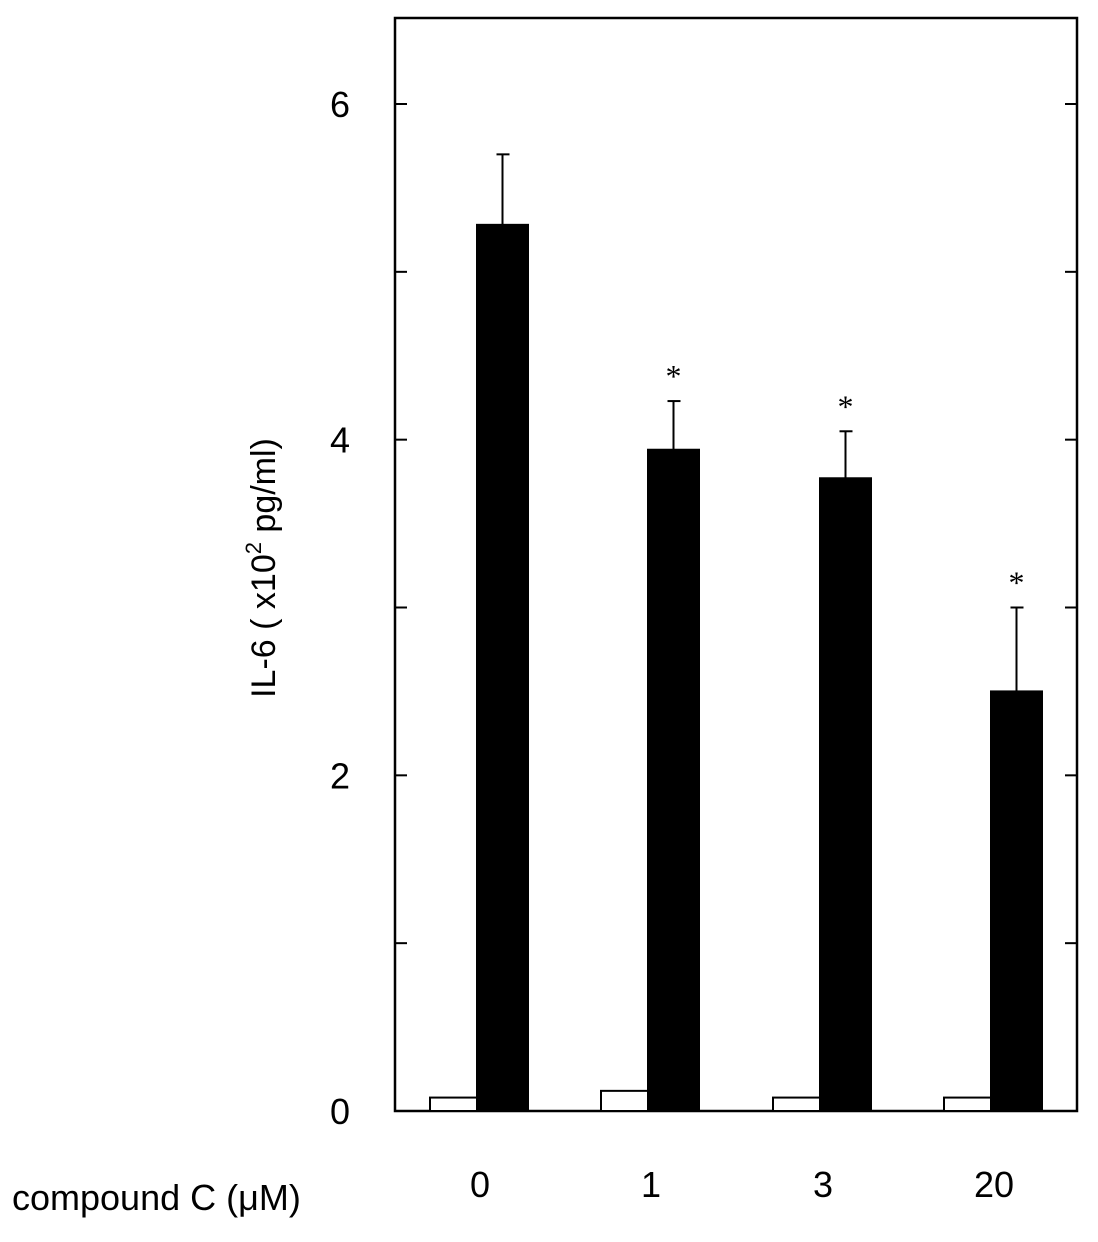  I want to click on y-tick-label: 6, so click(340, 104).